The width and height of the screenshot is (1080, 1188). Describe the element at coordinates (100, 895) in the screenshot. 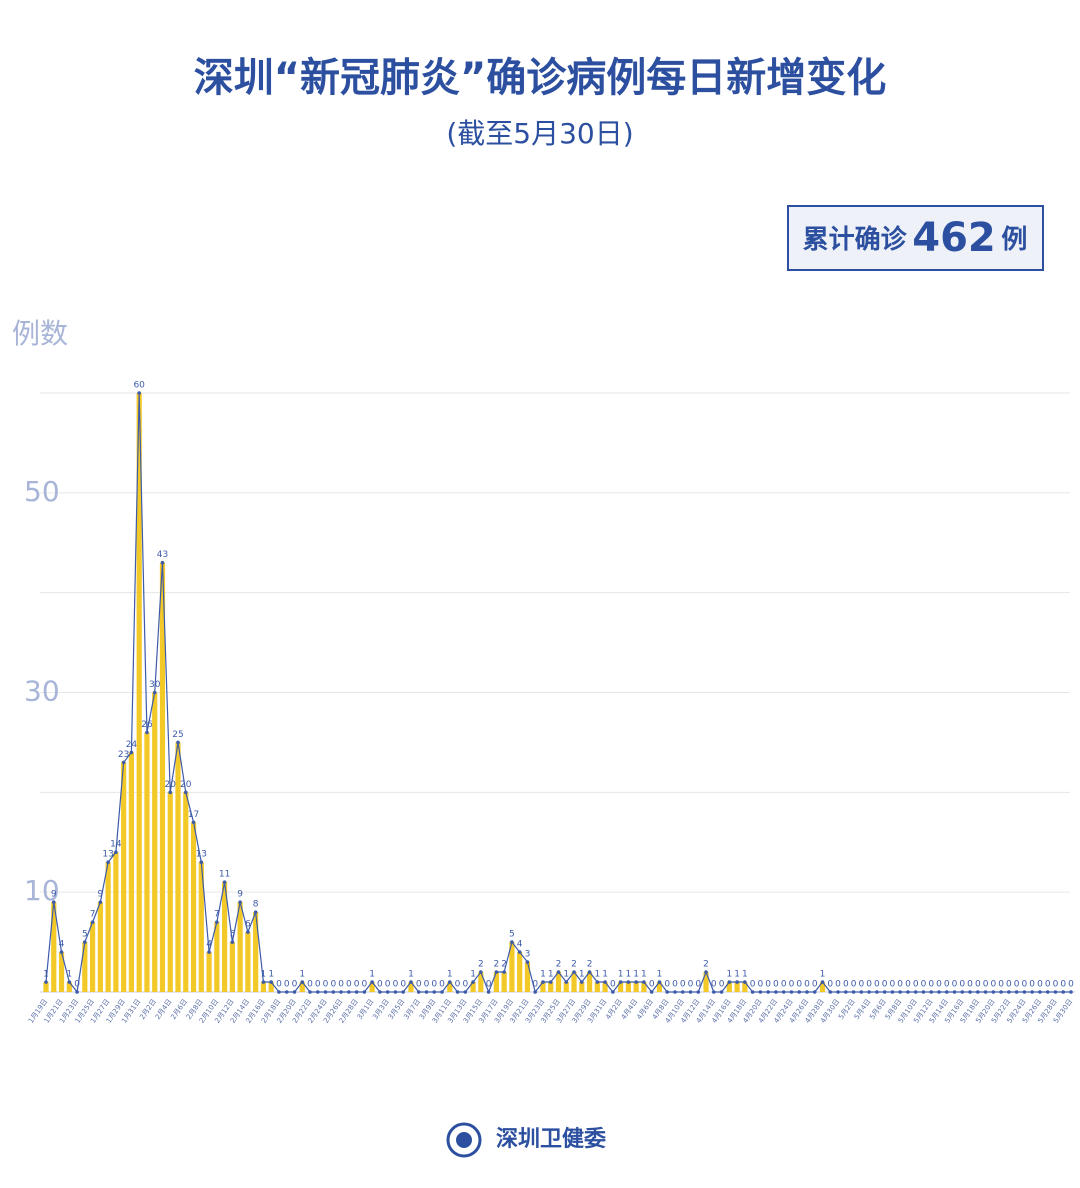

I see `value-label: 9` at that location.